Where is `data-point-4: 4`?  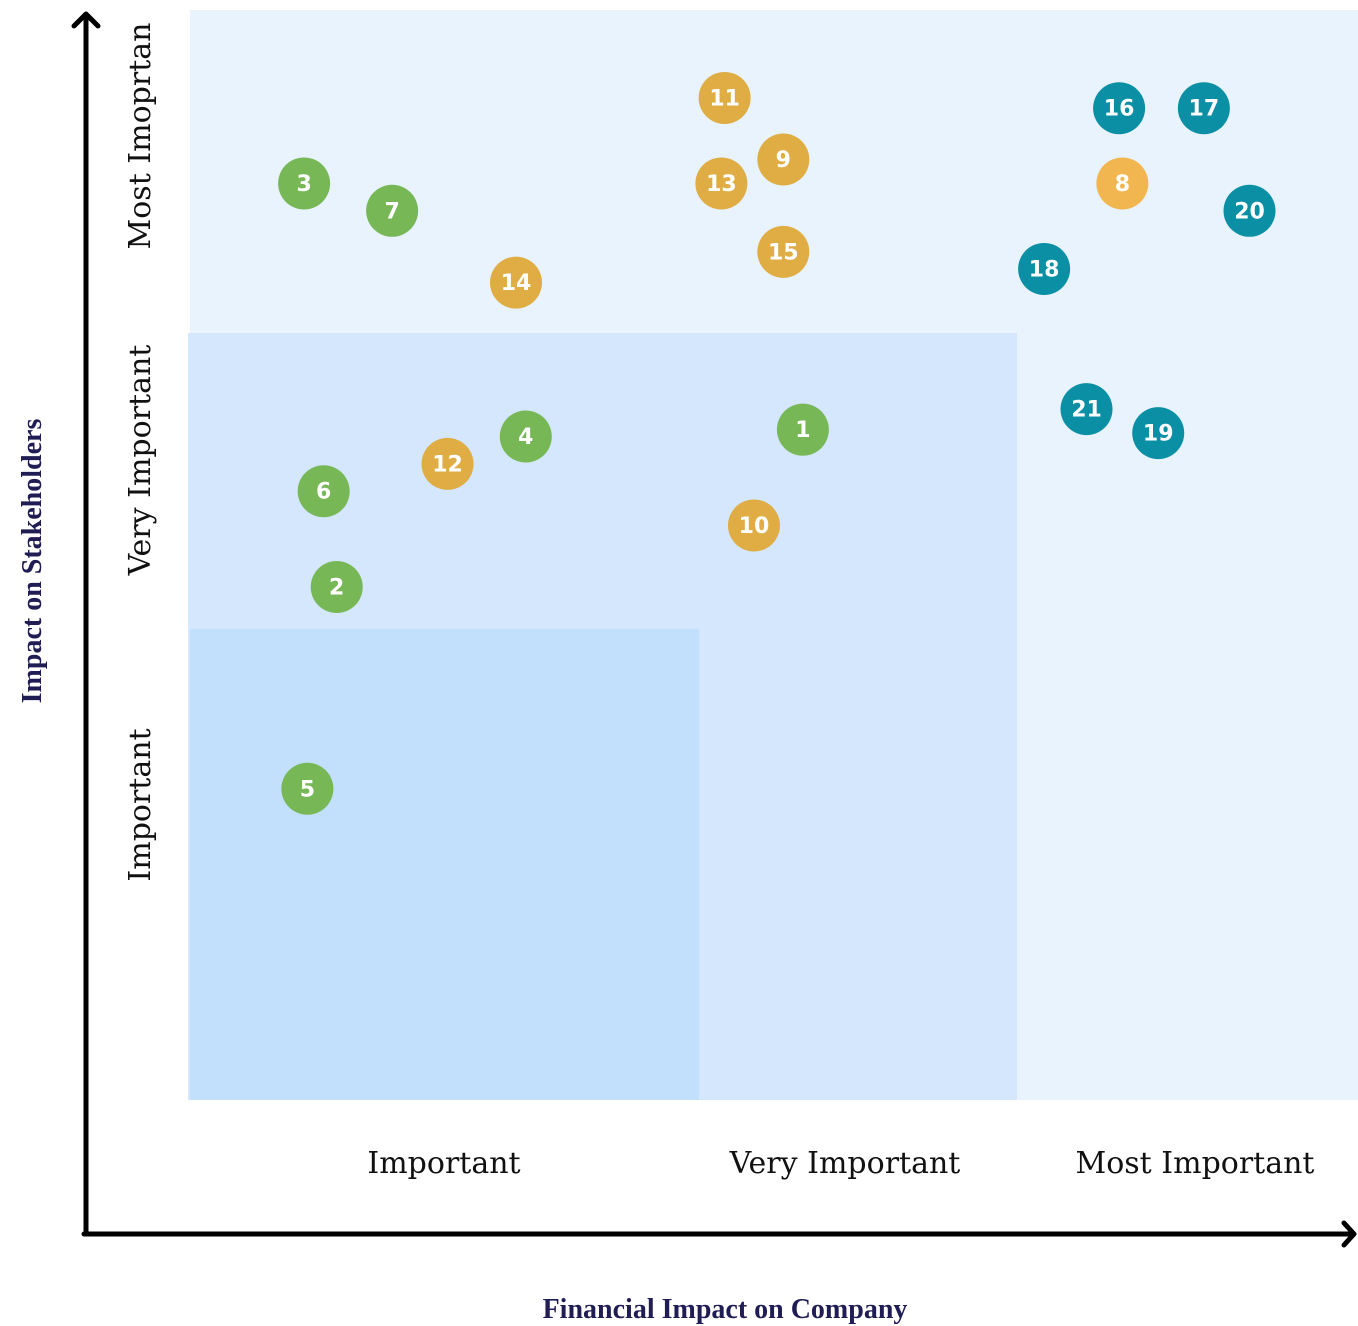
data-point-4: 4 is located at coordinates (525, 436).